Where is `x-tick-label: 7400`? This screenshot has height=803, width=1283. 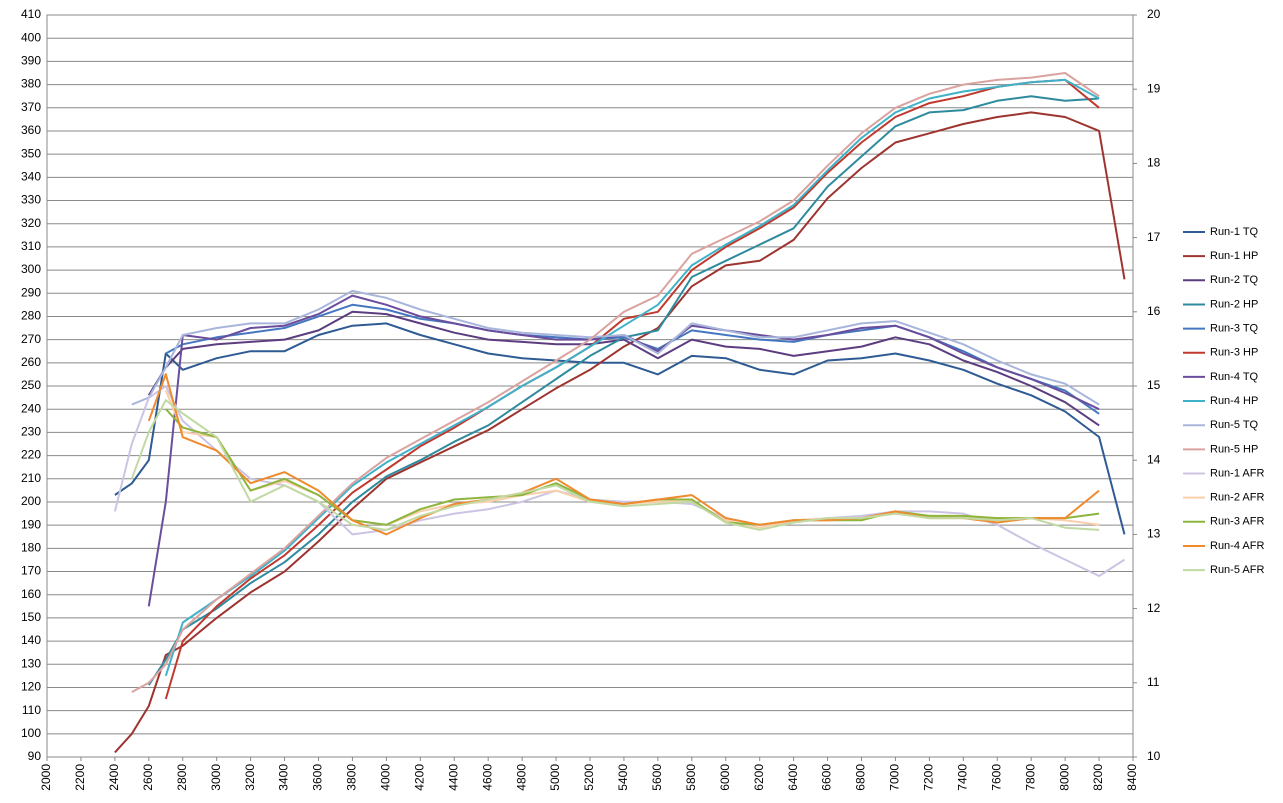
x-tick-label: 7400 is located at coordinates (962, 777).